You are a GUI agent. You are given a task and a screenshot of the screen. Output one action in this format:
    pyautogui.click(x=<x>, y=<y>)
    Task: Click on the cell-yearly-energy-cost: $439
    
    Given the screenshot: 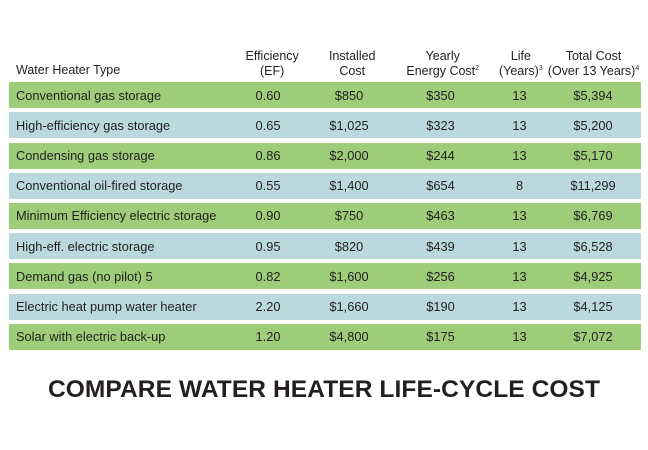 What is the action you would take?
    pyautogui.click(x=440, y=246)
    